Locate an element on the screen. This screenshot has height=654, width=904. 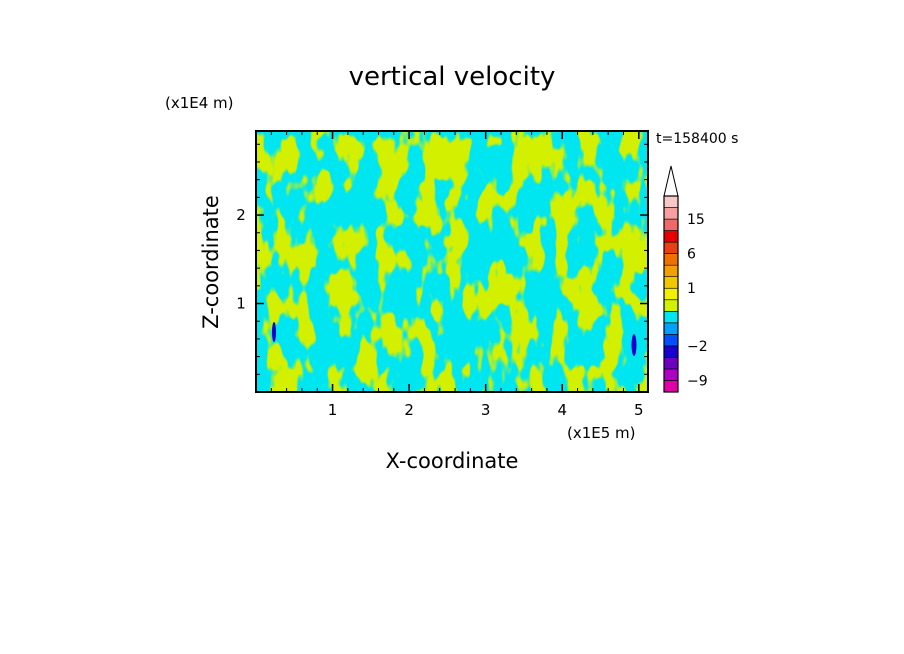
colorbar-tick-label: 15 is located at coordinates (696, 220).